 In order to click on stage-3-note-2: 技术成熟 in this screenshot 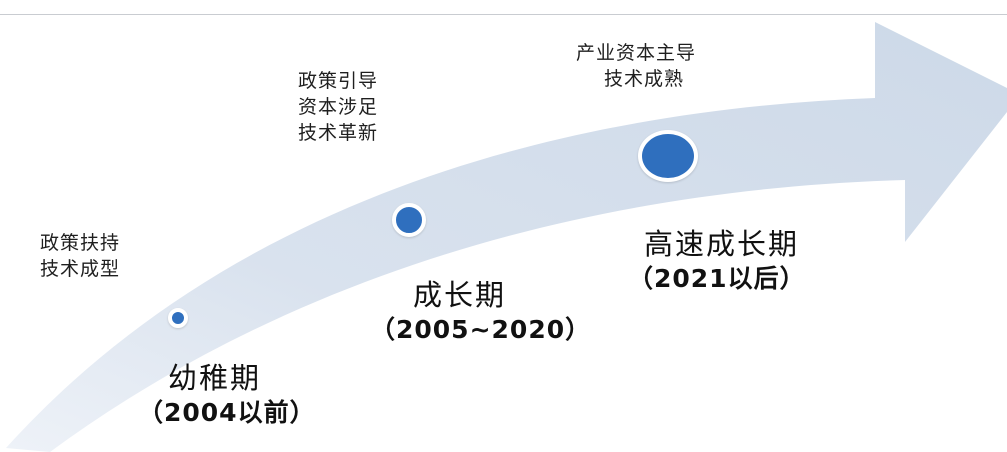, I will do `click(644, 79)`.